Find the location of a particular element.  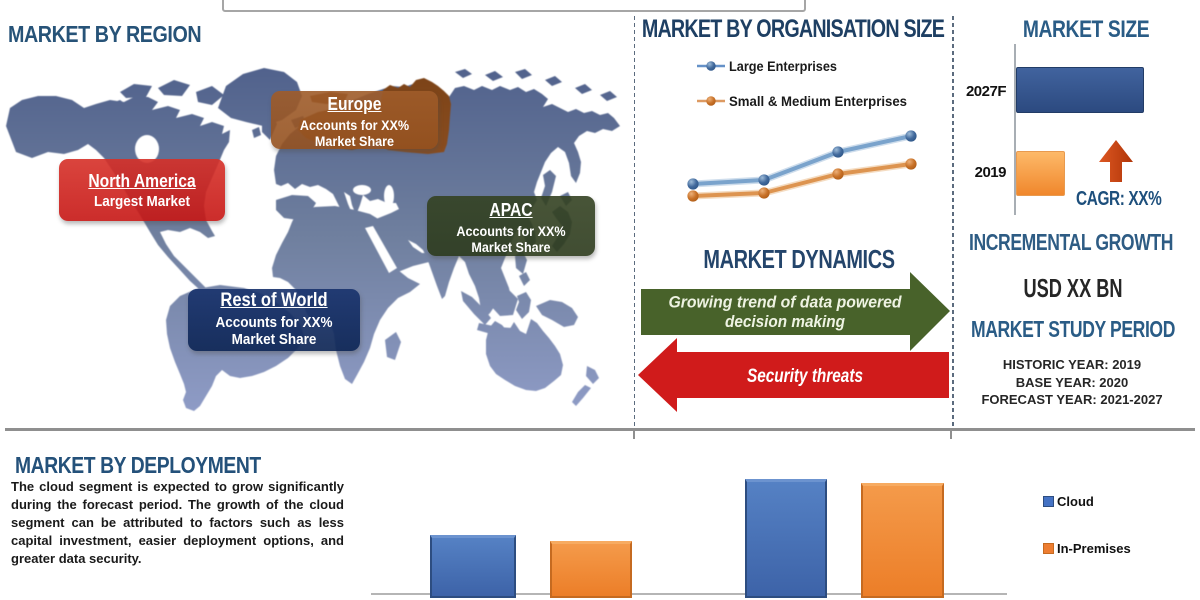

svg-text: decision making is located at coordinates (785, 321).